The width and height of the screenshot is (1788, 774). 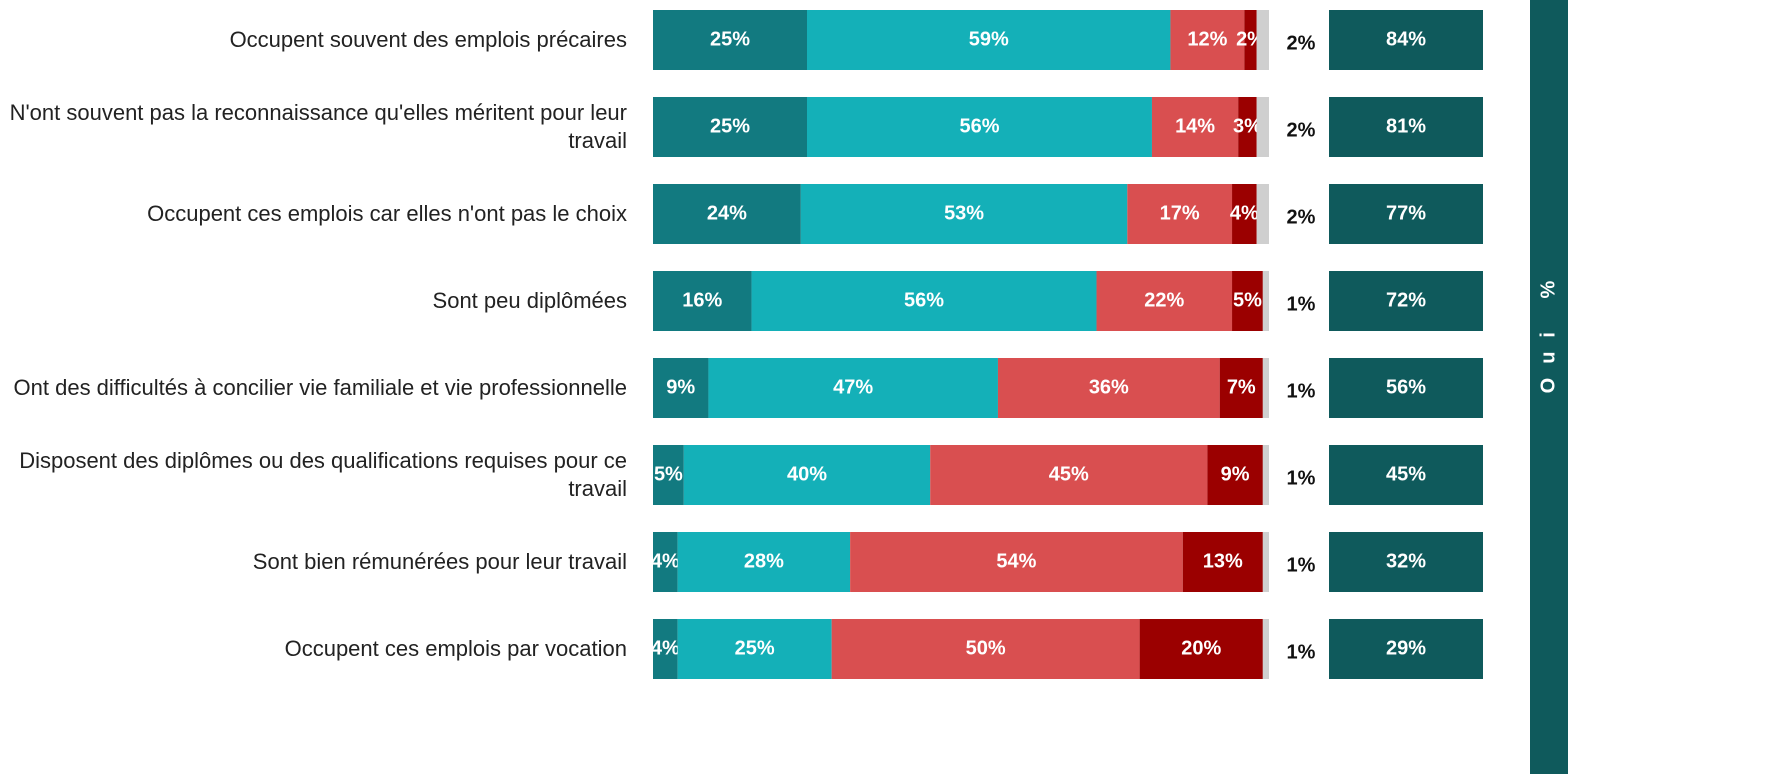 I want to click on value-label: 16%, so click(x=702, y=300).